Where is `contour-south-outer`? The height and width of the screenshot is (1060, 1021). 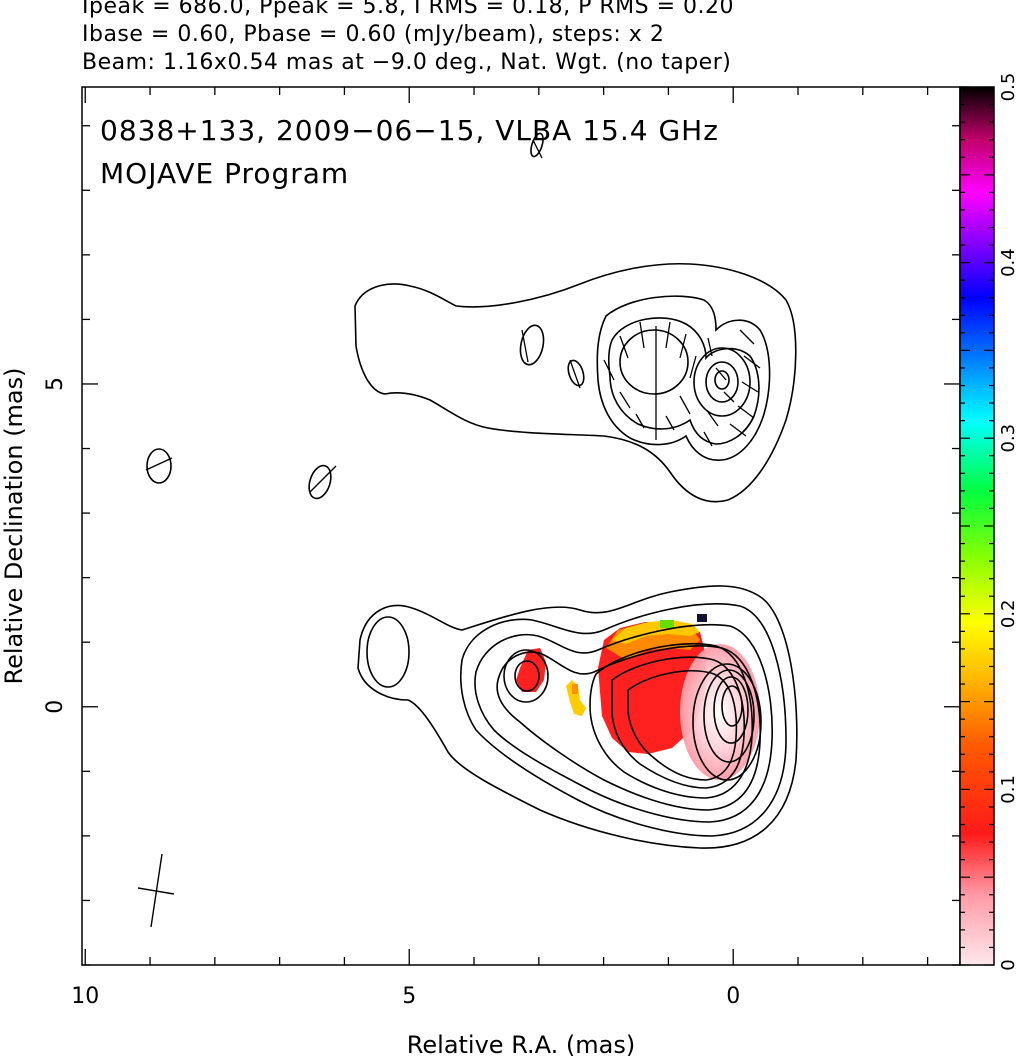
contour-south-outer is located at coordinates (577, 717).